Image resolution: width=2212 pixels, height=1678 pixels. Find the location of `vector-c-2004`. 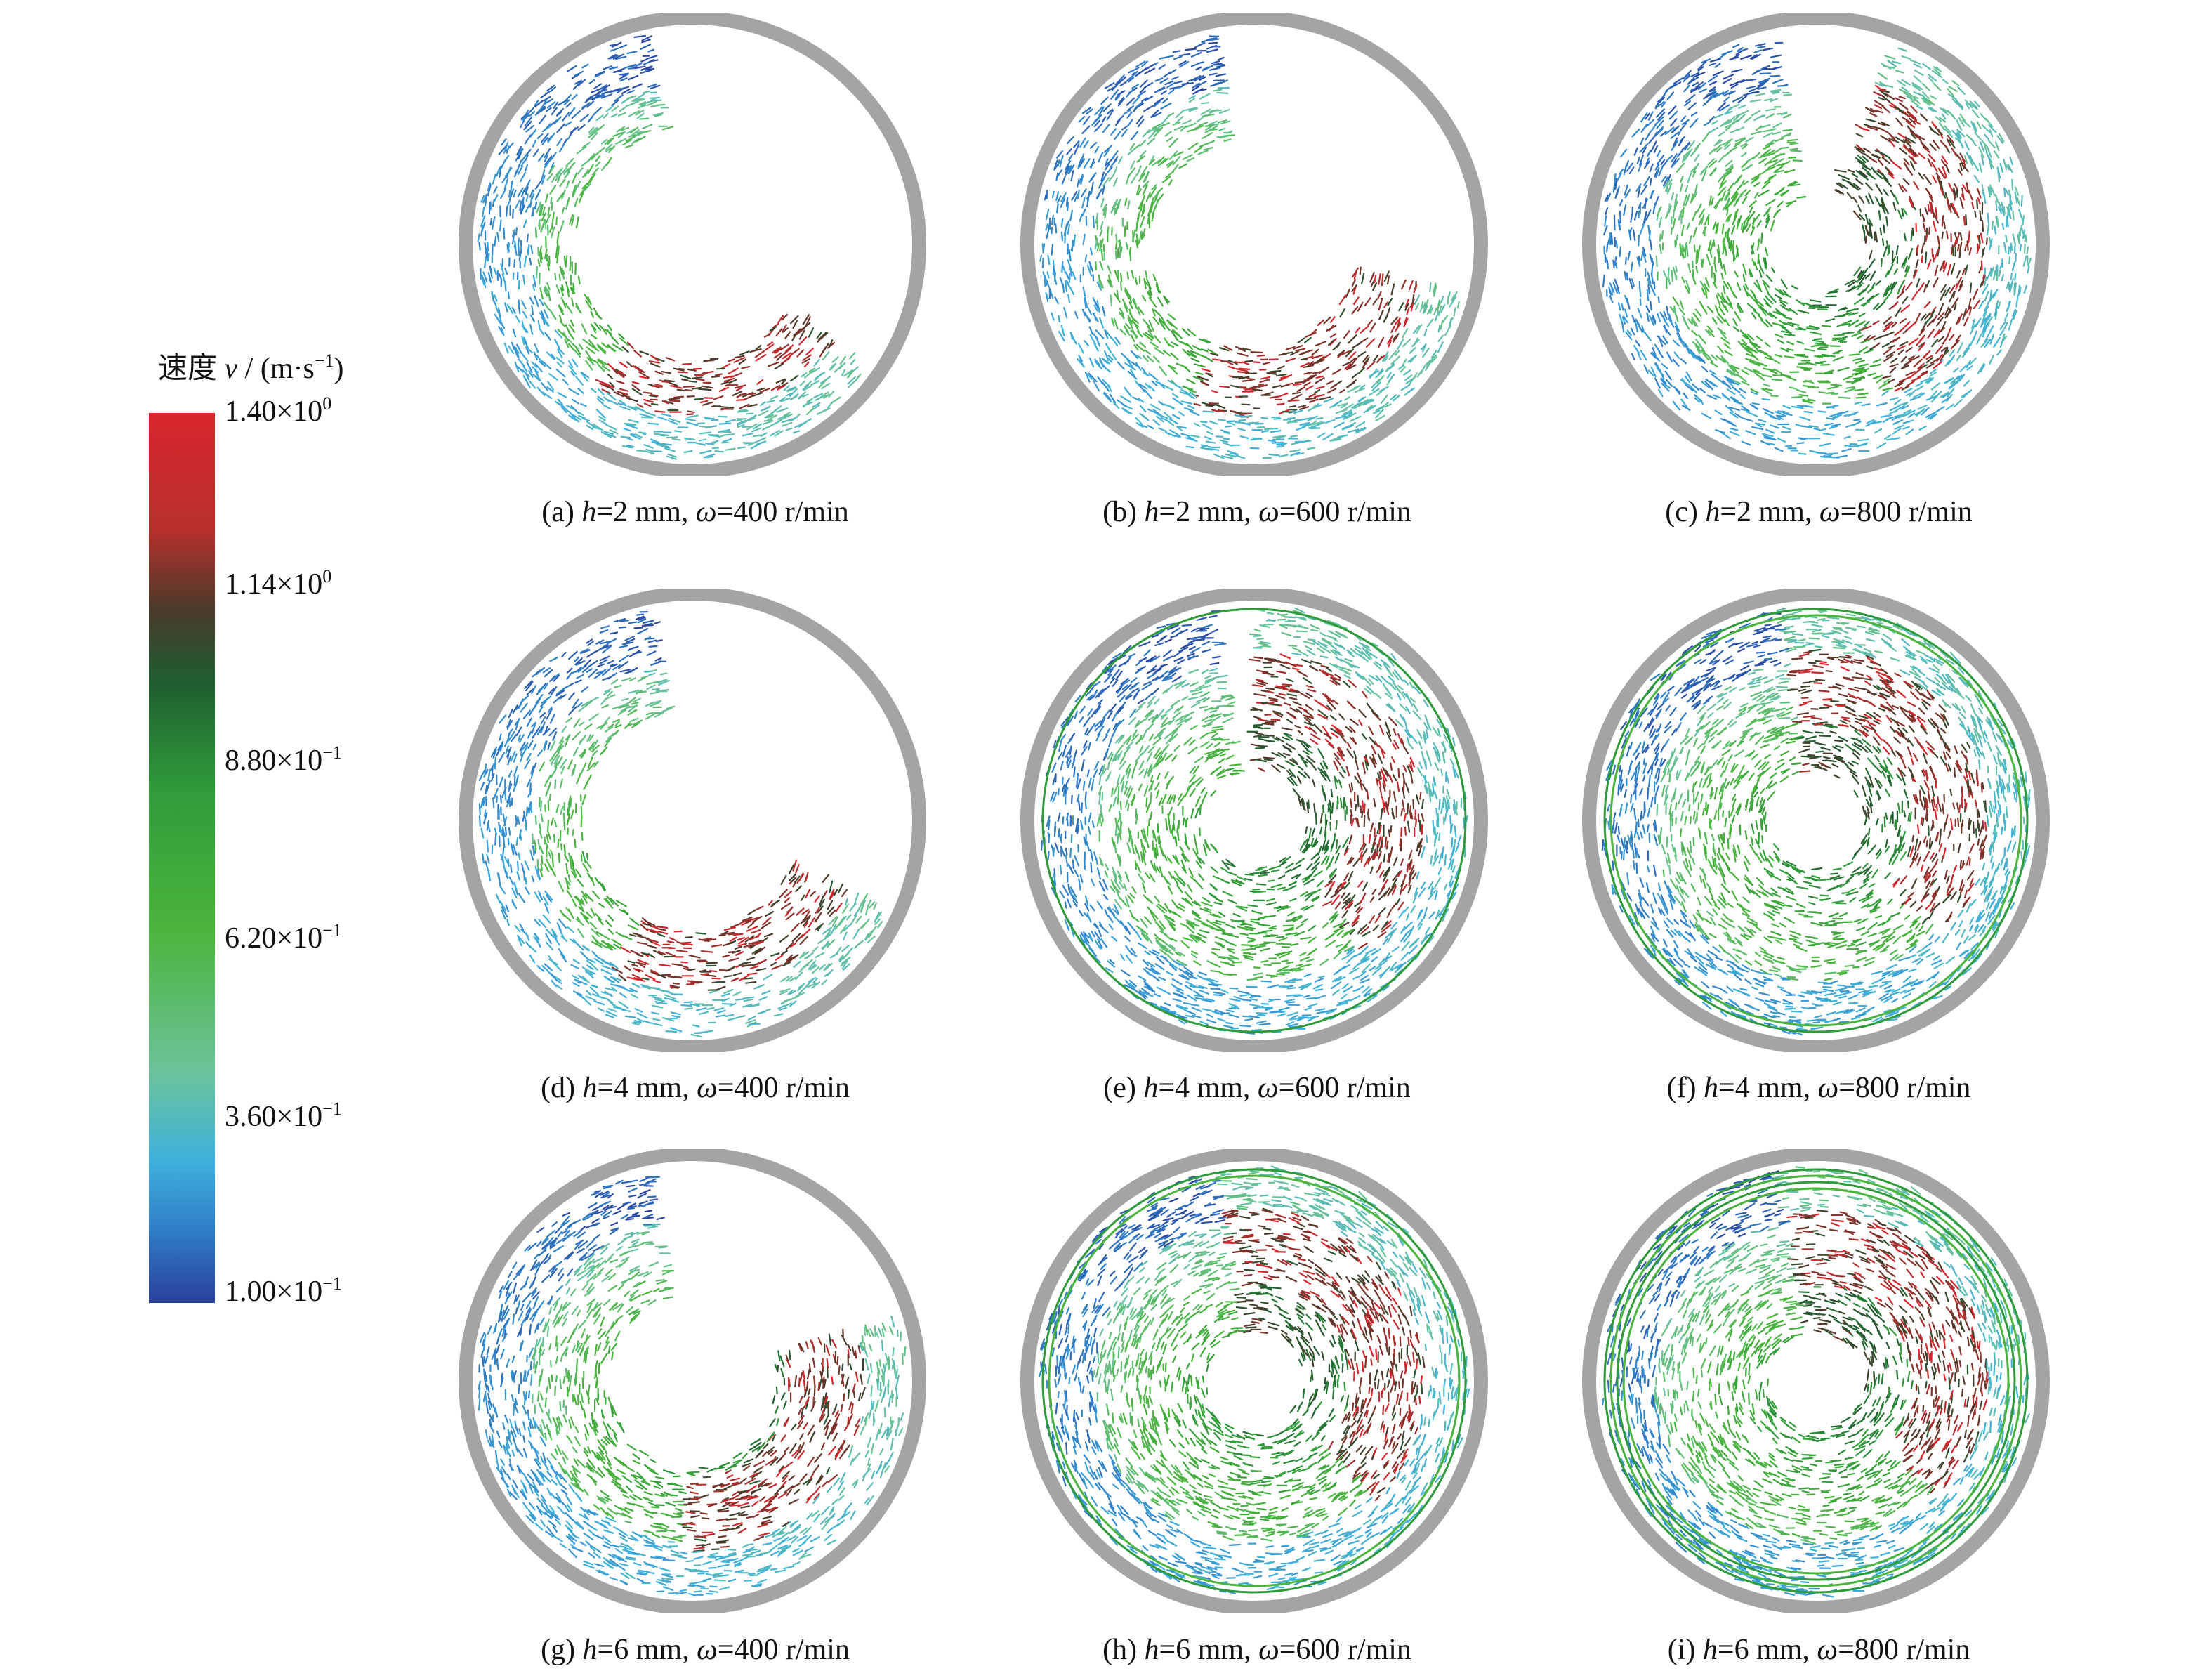

vector-c-2004 is located at coordinates (1736, 274).